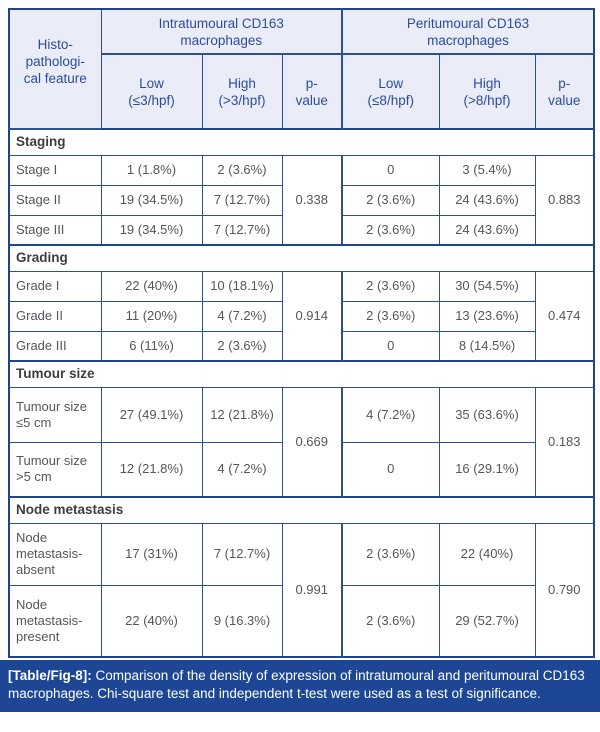 The width and height of the screenshot is (600, 732). Describe the element at coordinates (151, 170) in the screenshot. I see `value-cell: 1 (1.8%)` at that location.